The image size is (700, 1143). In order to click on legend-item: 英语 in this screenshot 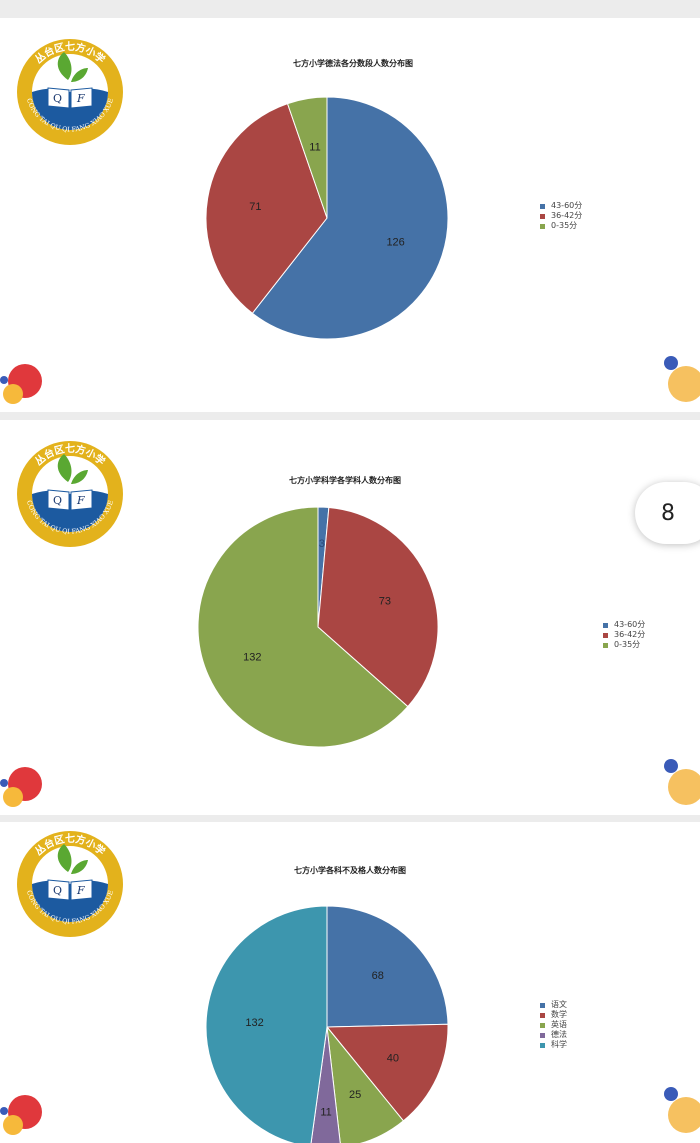, I will do `click(553, 1025)`.